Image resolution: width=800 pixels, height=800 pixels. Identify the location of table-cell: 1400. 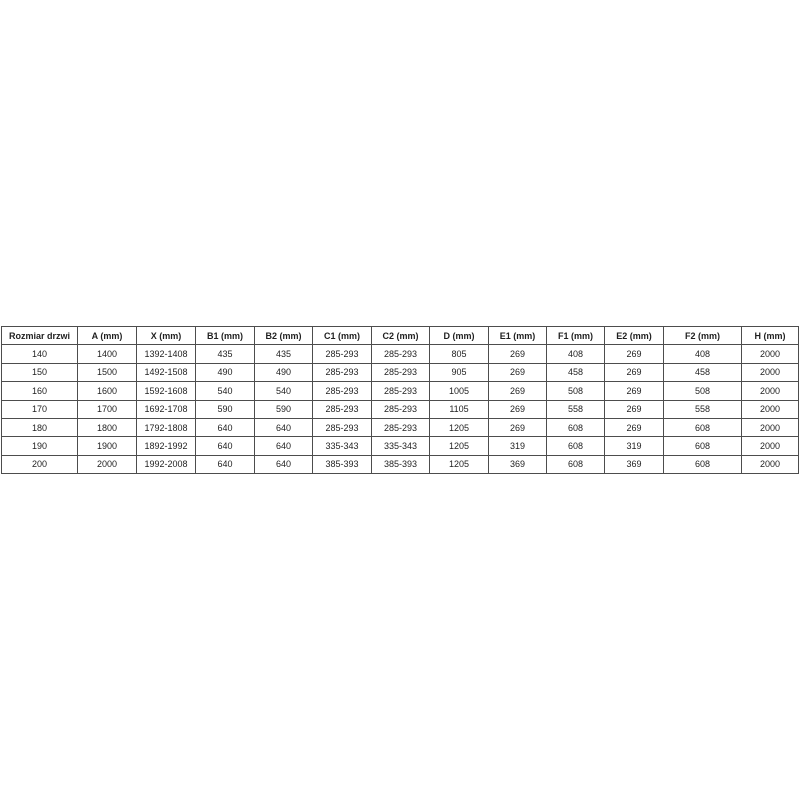
(107, 354).